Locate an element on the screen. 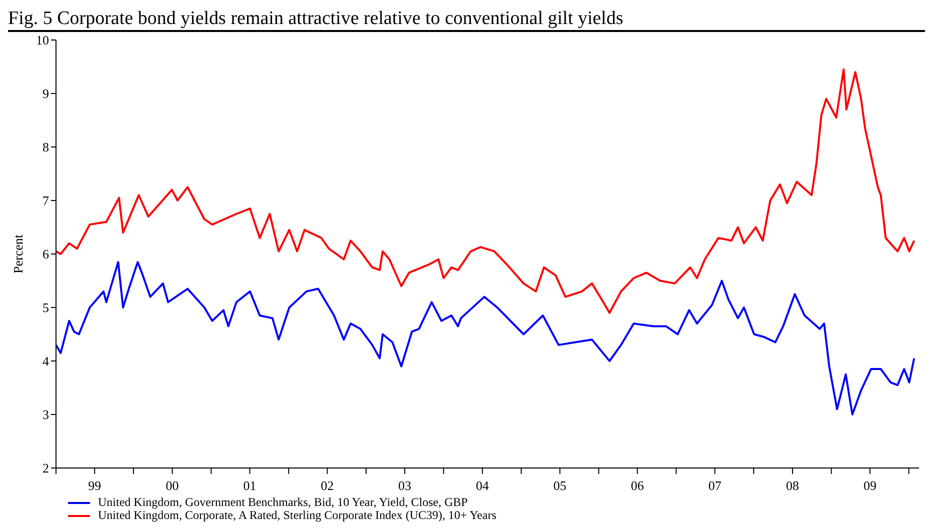 This screenshot has height=529, width=933. y-tick-label: 6 is located at coordinates (46, 254).